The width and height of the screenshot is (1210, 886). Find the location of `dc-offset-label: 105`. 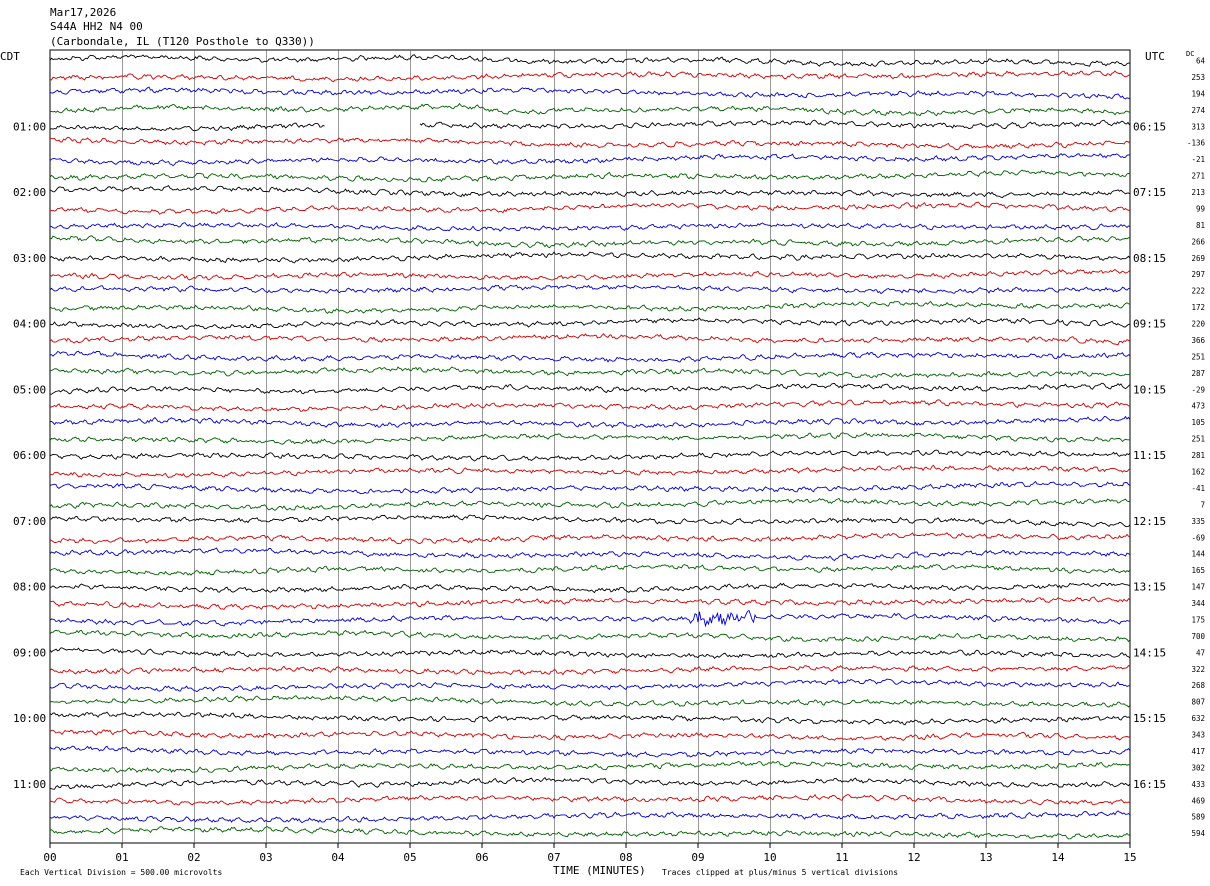

dc-offset-label: 105 is located at coordinates (1198, 422).